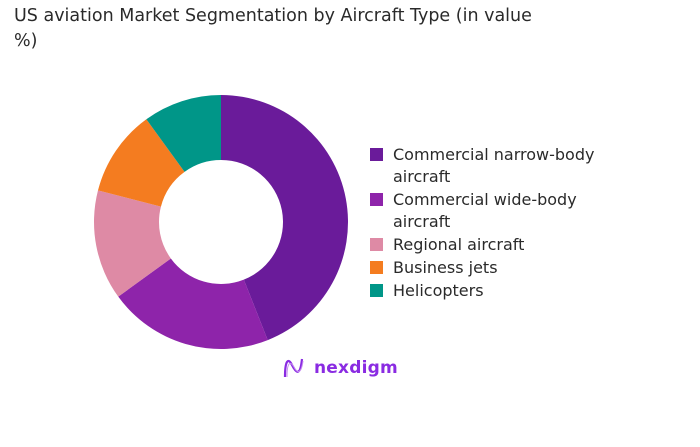 The height and width of the screenshot is (447, 700). I want to click on logo-text: nexdigm, so click(356, 368).